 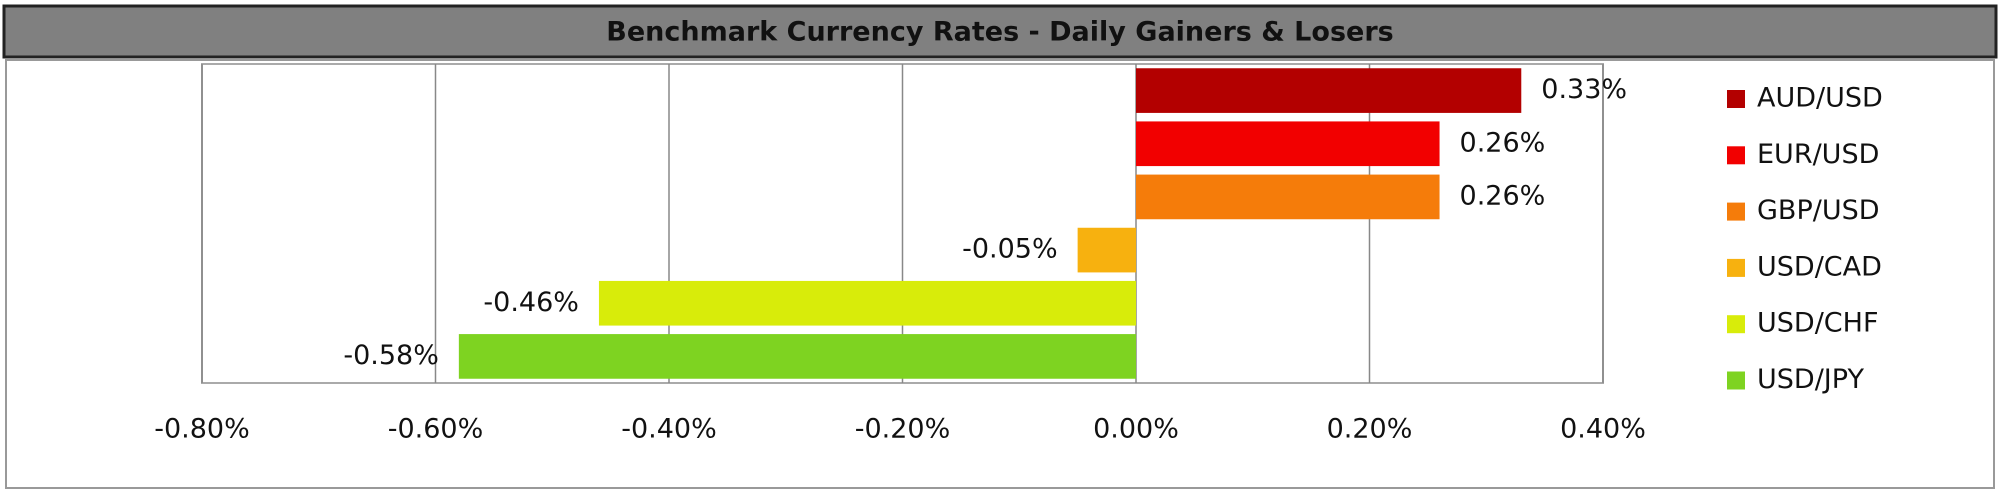 What do you see at coordinates (1818, 154) in the screenshot?
I see `legend-label: EUR/USD` at bounding box center [1818, 154].